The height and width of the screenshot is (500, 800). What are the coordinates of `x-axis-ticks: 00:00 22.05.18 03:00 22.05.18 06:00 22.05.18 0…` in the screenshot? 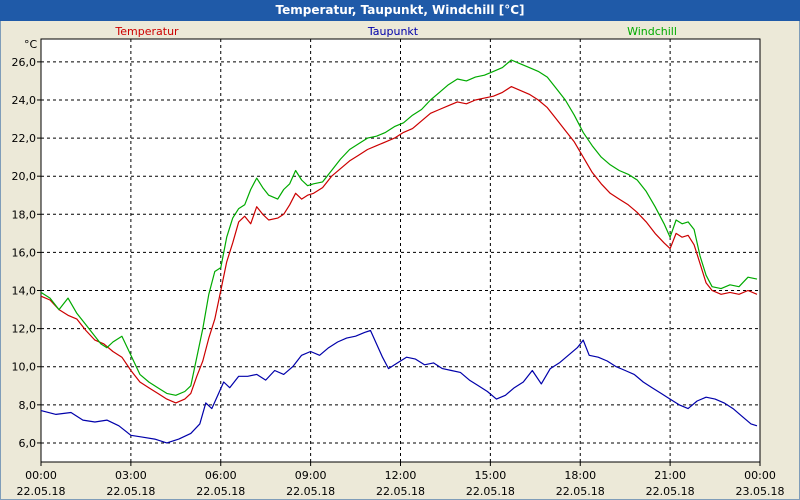 It's located at (401, 480).